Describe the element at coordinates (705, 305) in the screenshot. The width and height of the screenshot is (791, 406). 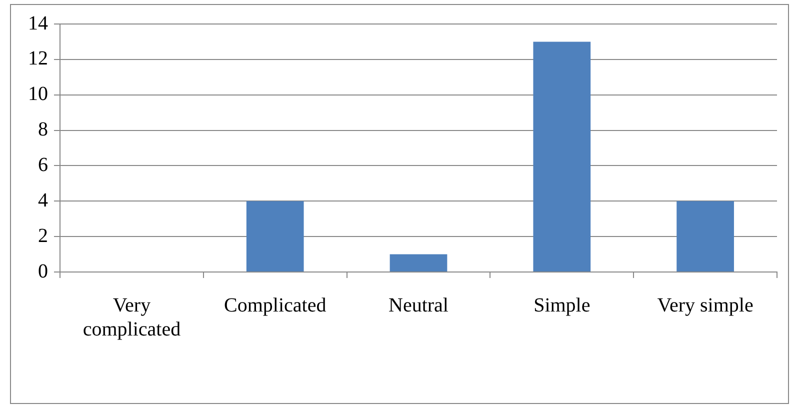
I see `x-tick-label: Very simple` at that location.